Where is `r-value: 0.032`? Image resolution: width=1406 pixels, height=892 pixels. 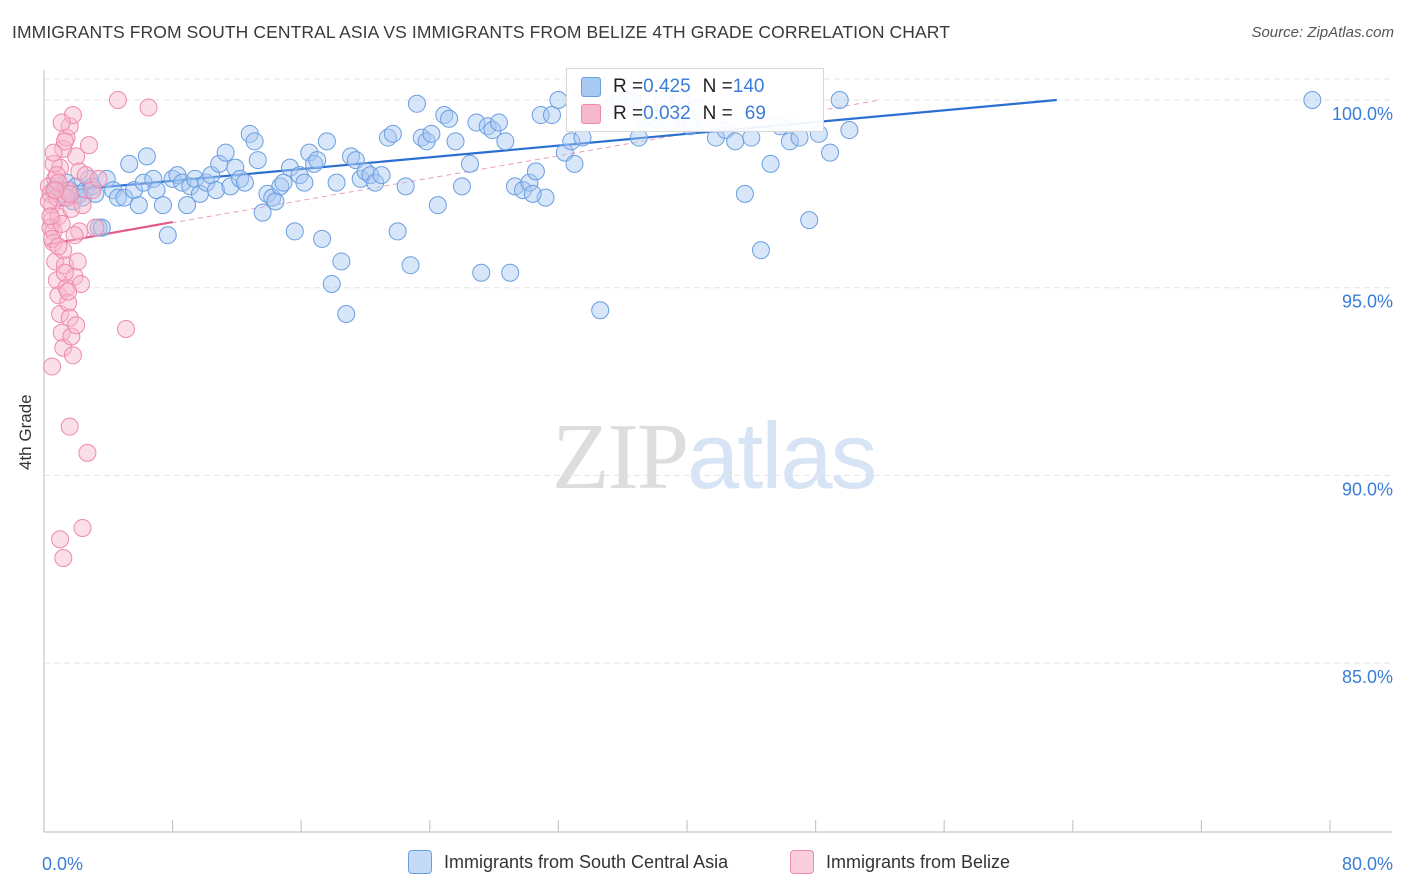 r-value: 0.032 is located at coordinates (667, 113).